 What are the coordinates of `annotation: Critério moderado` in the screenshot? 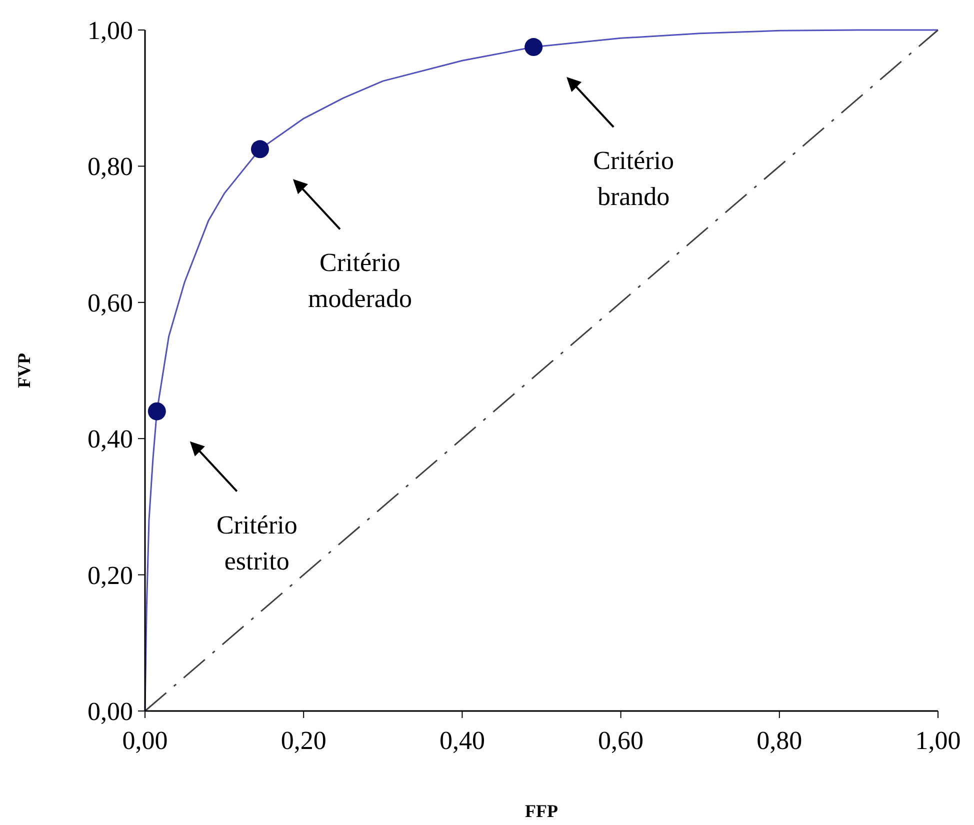 It's located at (360, 281).